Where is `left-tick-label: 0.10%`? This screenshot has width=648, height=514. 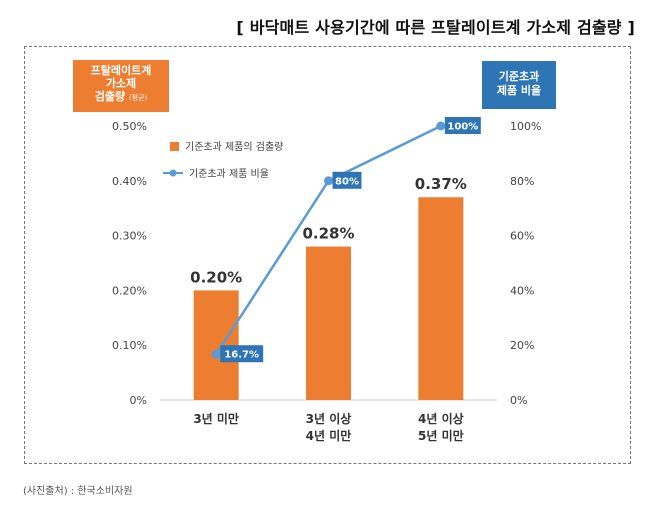
left-tick-label: 0.10% is located at coordinates (129, 345).